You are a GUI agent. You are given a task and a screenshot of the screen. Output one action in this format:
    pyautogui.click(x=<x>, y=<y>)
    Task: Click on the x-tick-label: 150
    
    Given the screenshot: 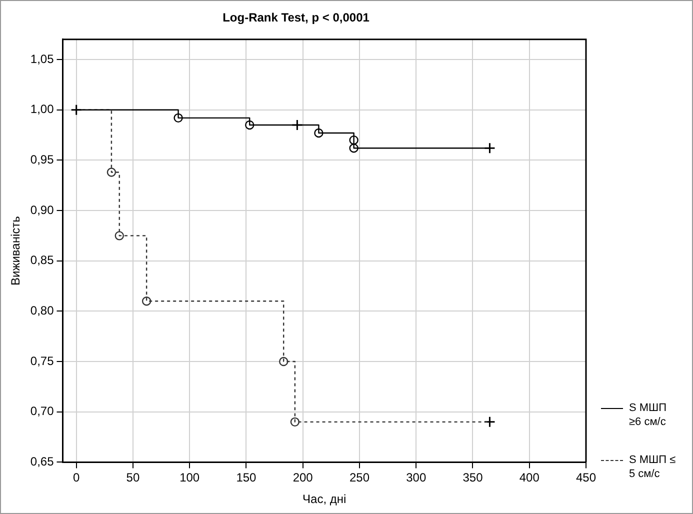 What is the action you would take?
    pyautogui.click(x=246, y=477)
    